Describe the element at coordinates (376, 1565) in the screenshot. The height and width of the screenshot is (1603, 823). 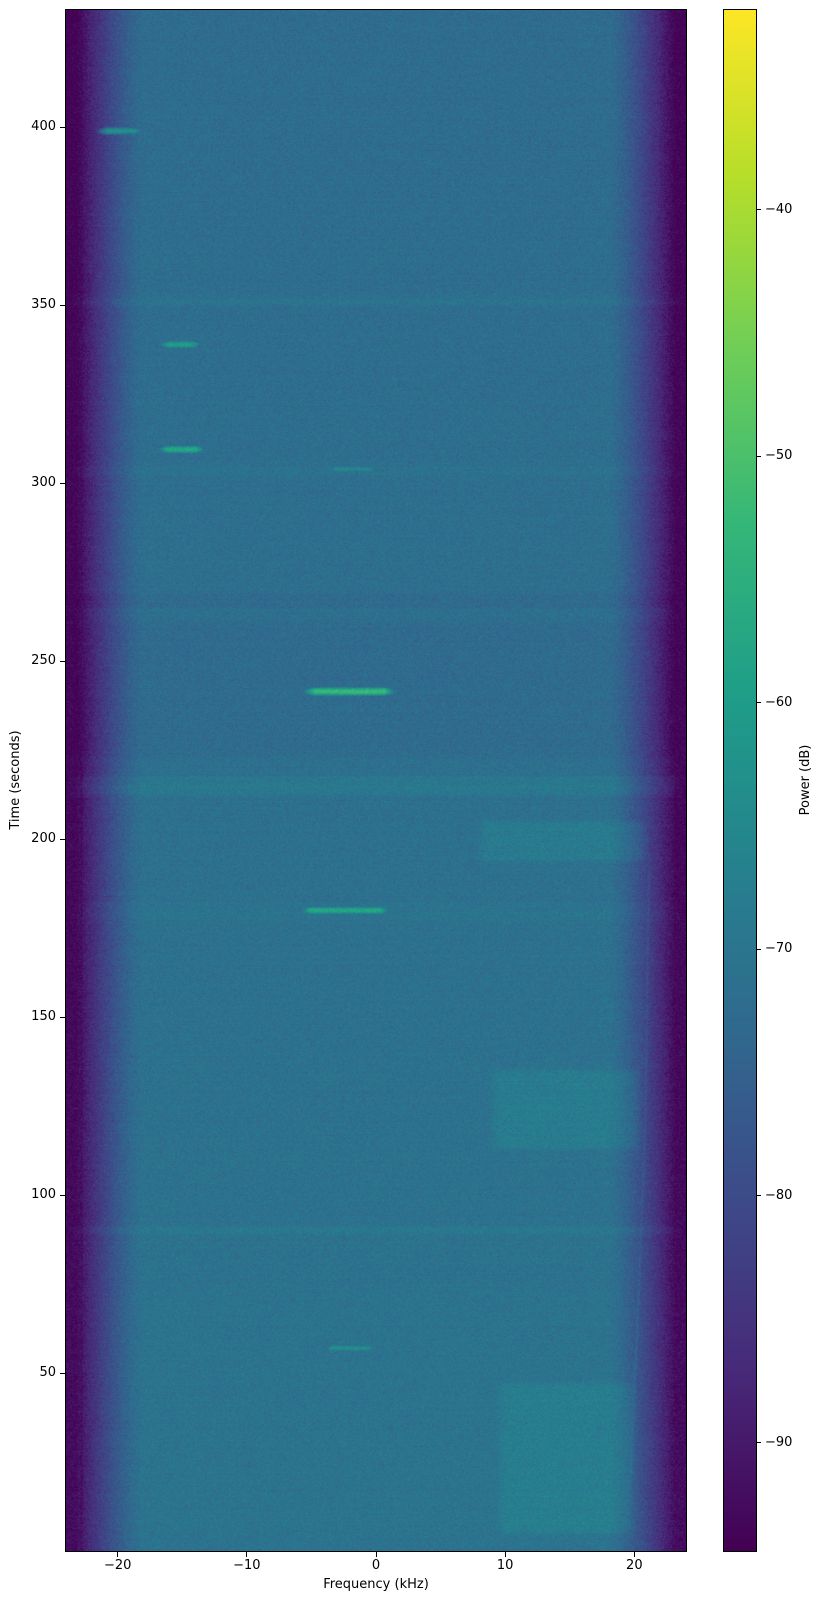
I see `x-tick-label: 0` at that location.